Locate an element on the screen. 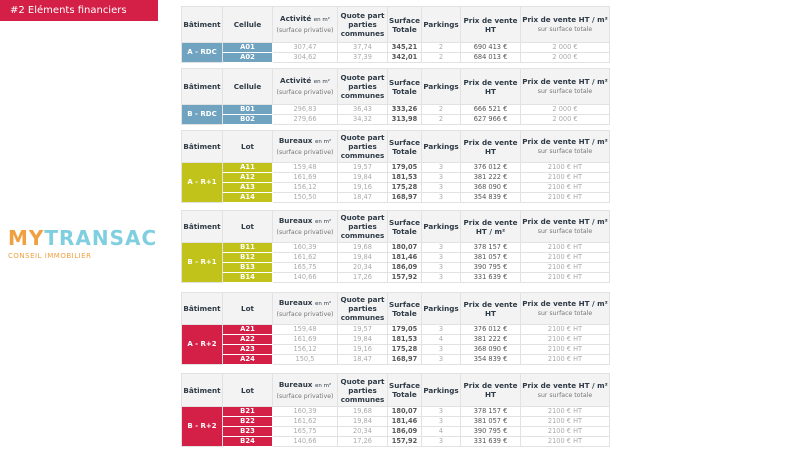 The height and width of the screenshot is (450, 800). batiment-cell: A - RDC is located at coordinates (202, 52).